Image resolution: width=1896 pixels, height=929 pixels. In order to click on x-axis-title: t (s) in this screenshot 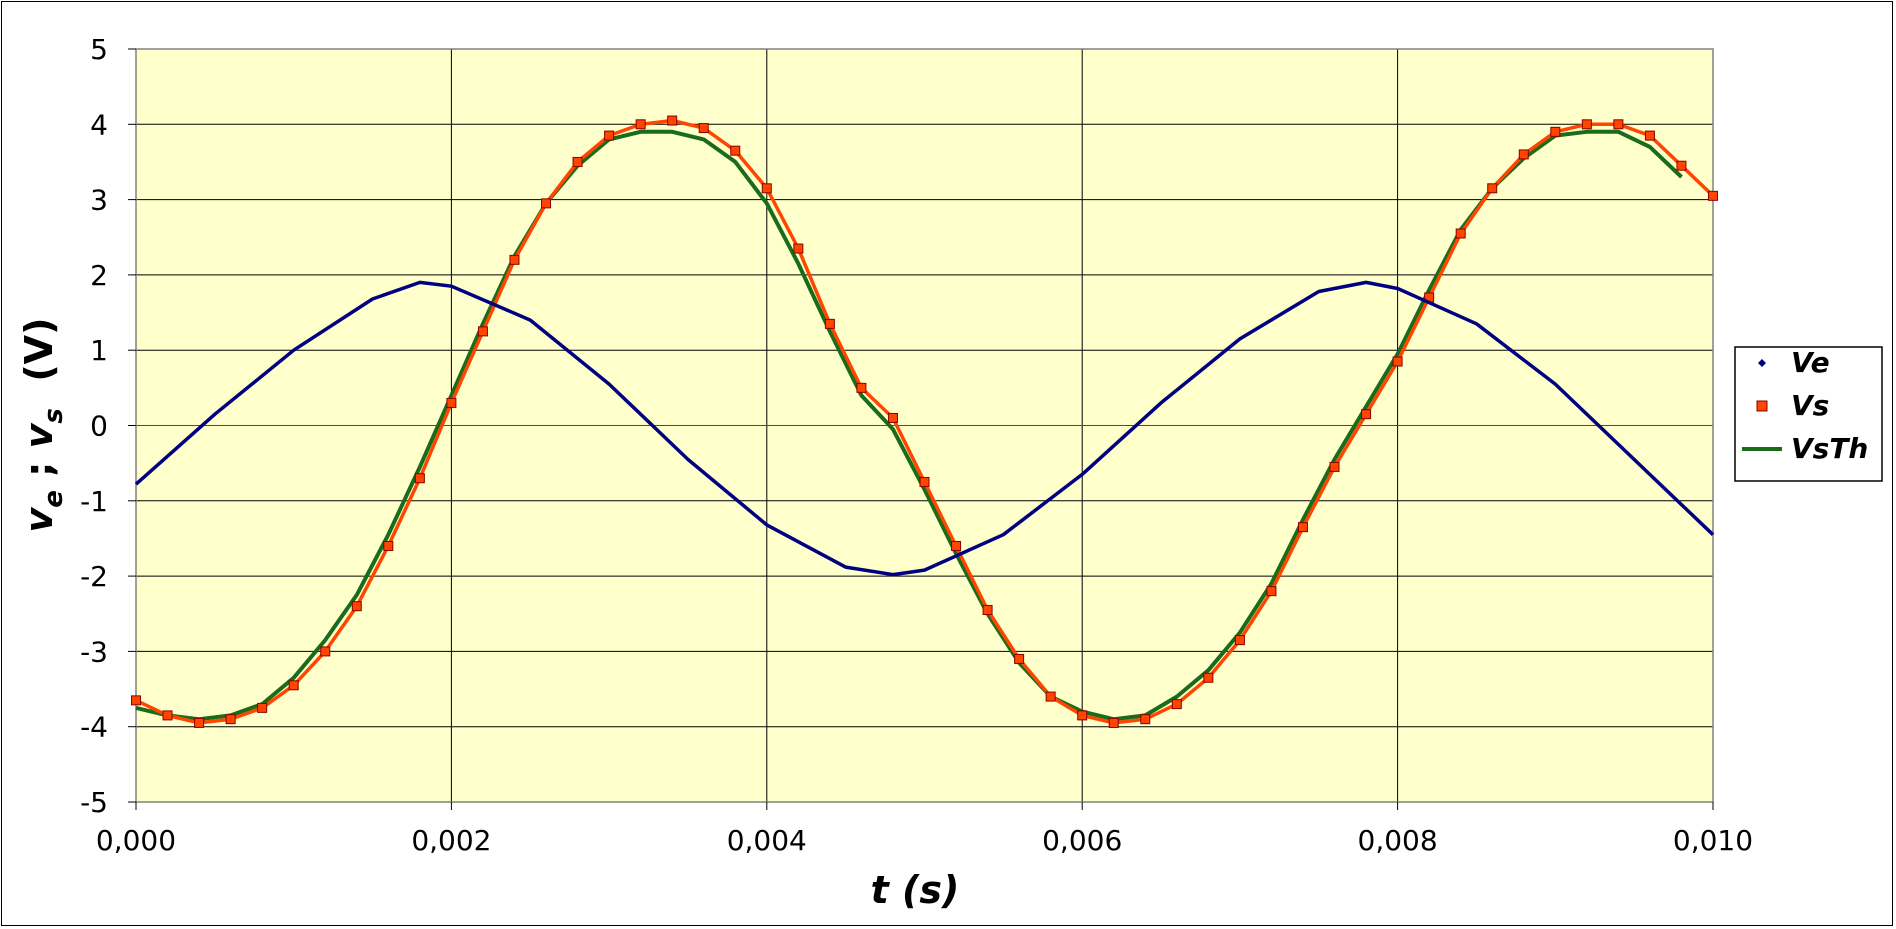, I will do `click(915, 890)`.